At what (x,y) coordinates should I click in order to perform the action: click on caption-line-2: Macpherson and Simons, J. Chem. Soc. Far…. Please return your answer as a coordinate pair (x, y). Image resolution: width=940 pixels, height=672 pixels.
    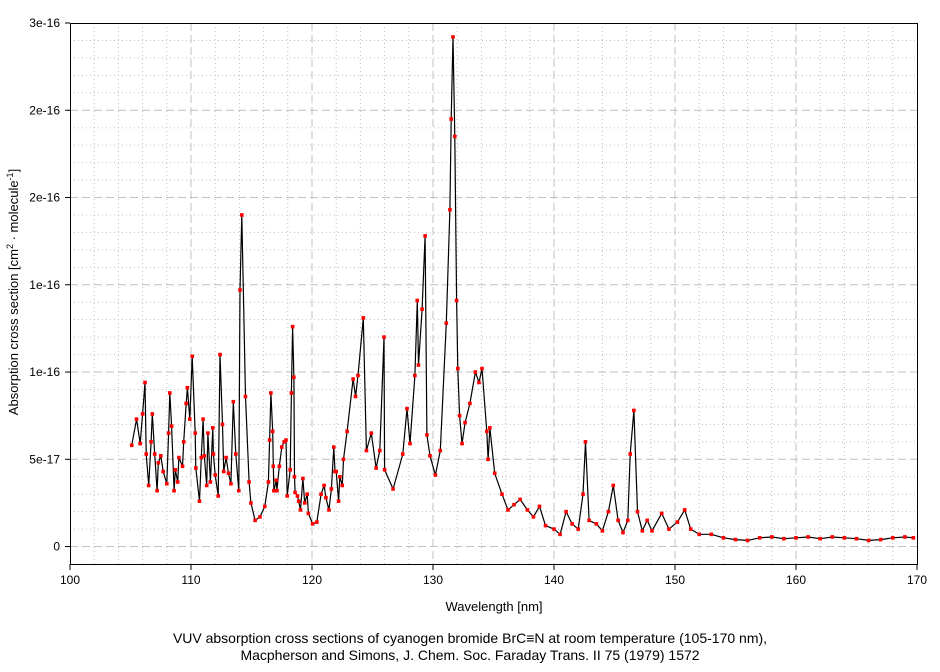
    Looking at the image, I should click on (470, 655).